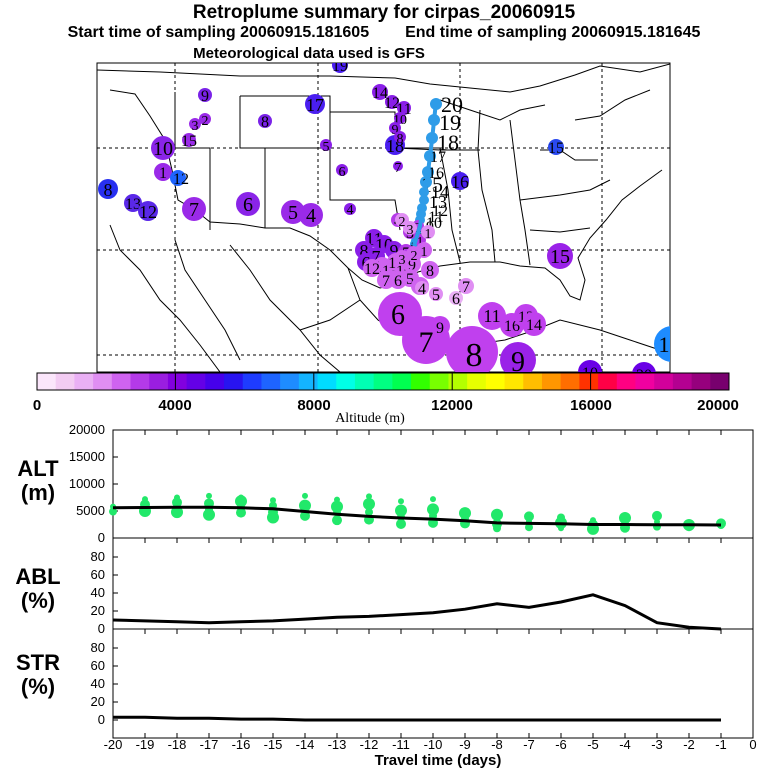 This screenshot has height=768, width=768. I want to click on map-marker: 10, so click(163, 148).